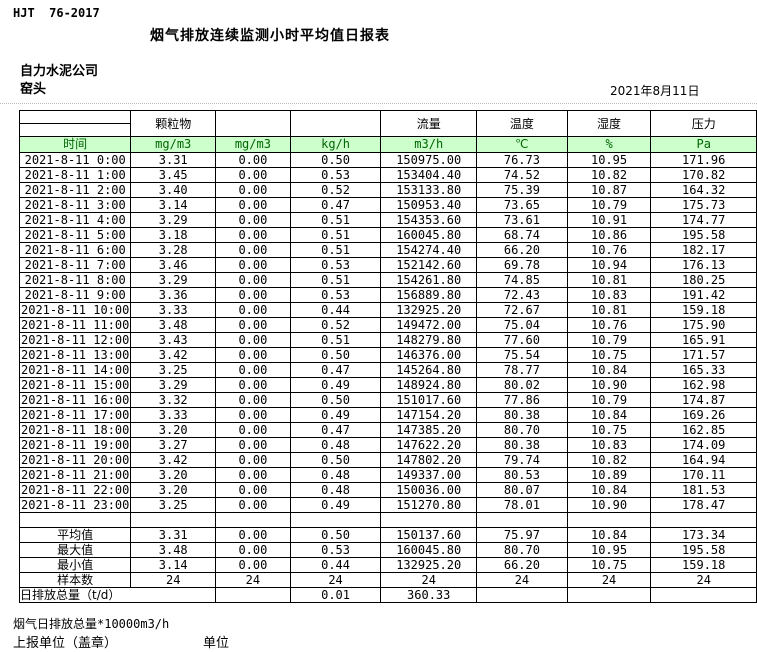 This screenshot has height=652, width=757. What do you see at coordinates (387, 580) in the screenshot?
I see `summary-row: 样本数 24 24 24 24 24 24 24` at bounding box center [387, 580].